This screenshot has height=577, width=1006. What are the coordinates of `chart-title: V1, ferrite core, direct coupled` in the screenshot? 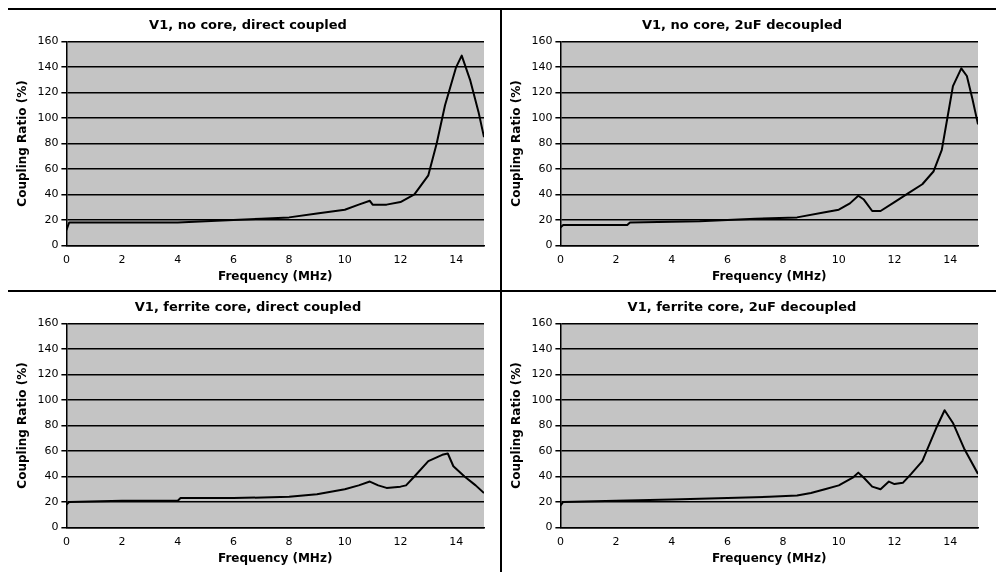 It's located at (248, 307).